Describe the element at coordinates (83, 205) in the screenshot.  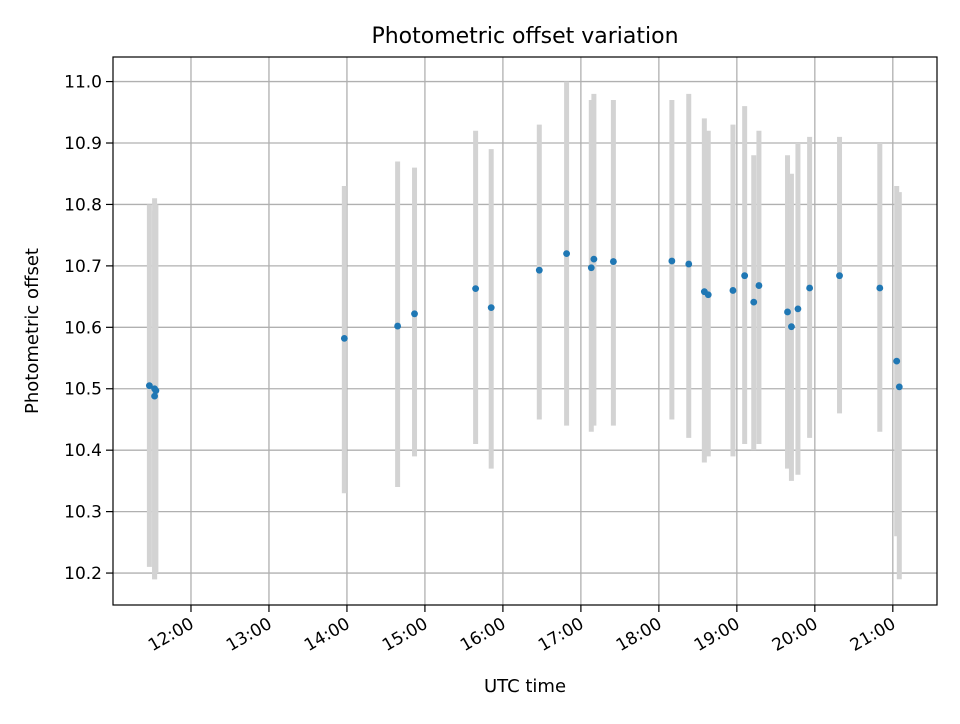
I see `y-tick-label: 10.8` at that location.